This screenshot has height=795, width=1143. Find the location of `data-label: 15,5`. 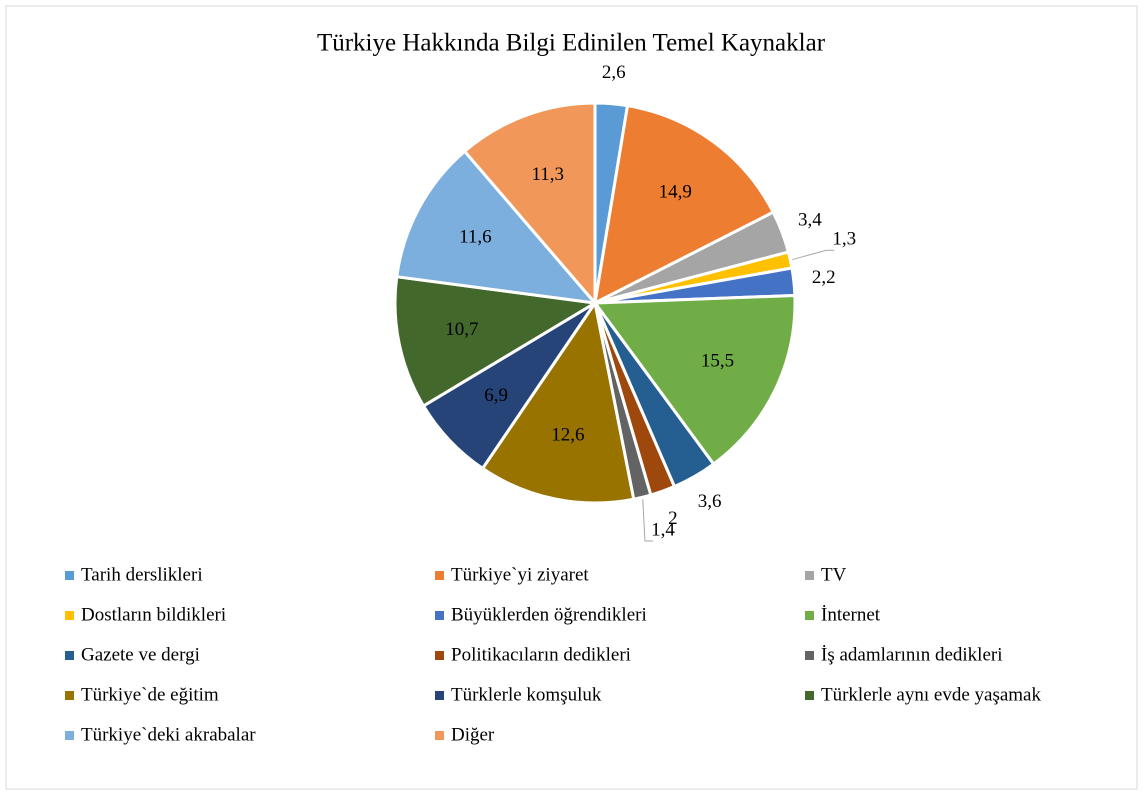

data-label: 15,5 is located at coordinates (717, 360).